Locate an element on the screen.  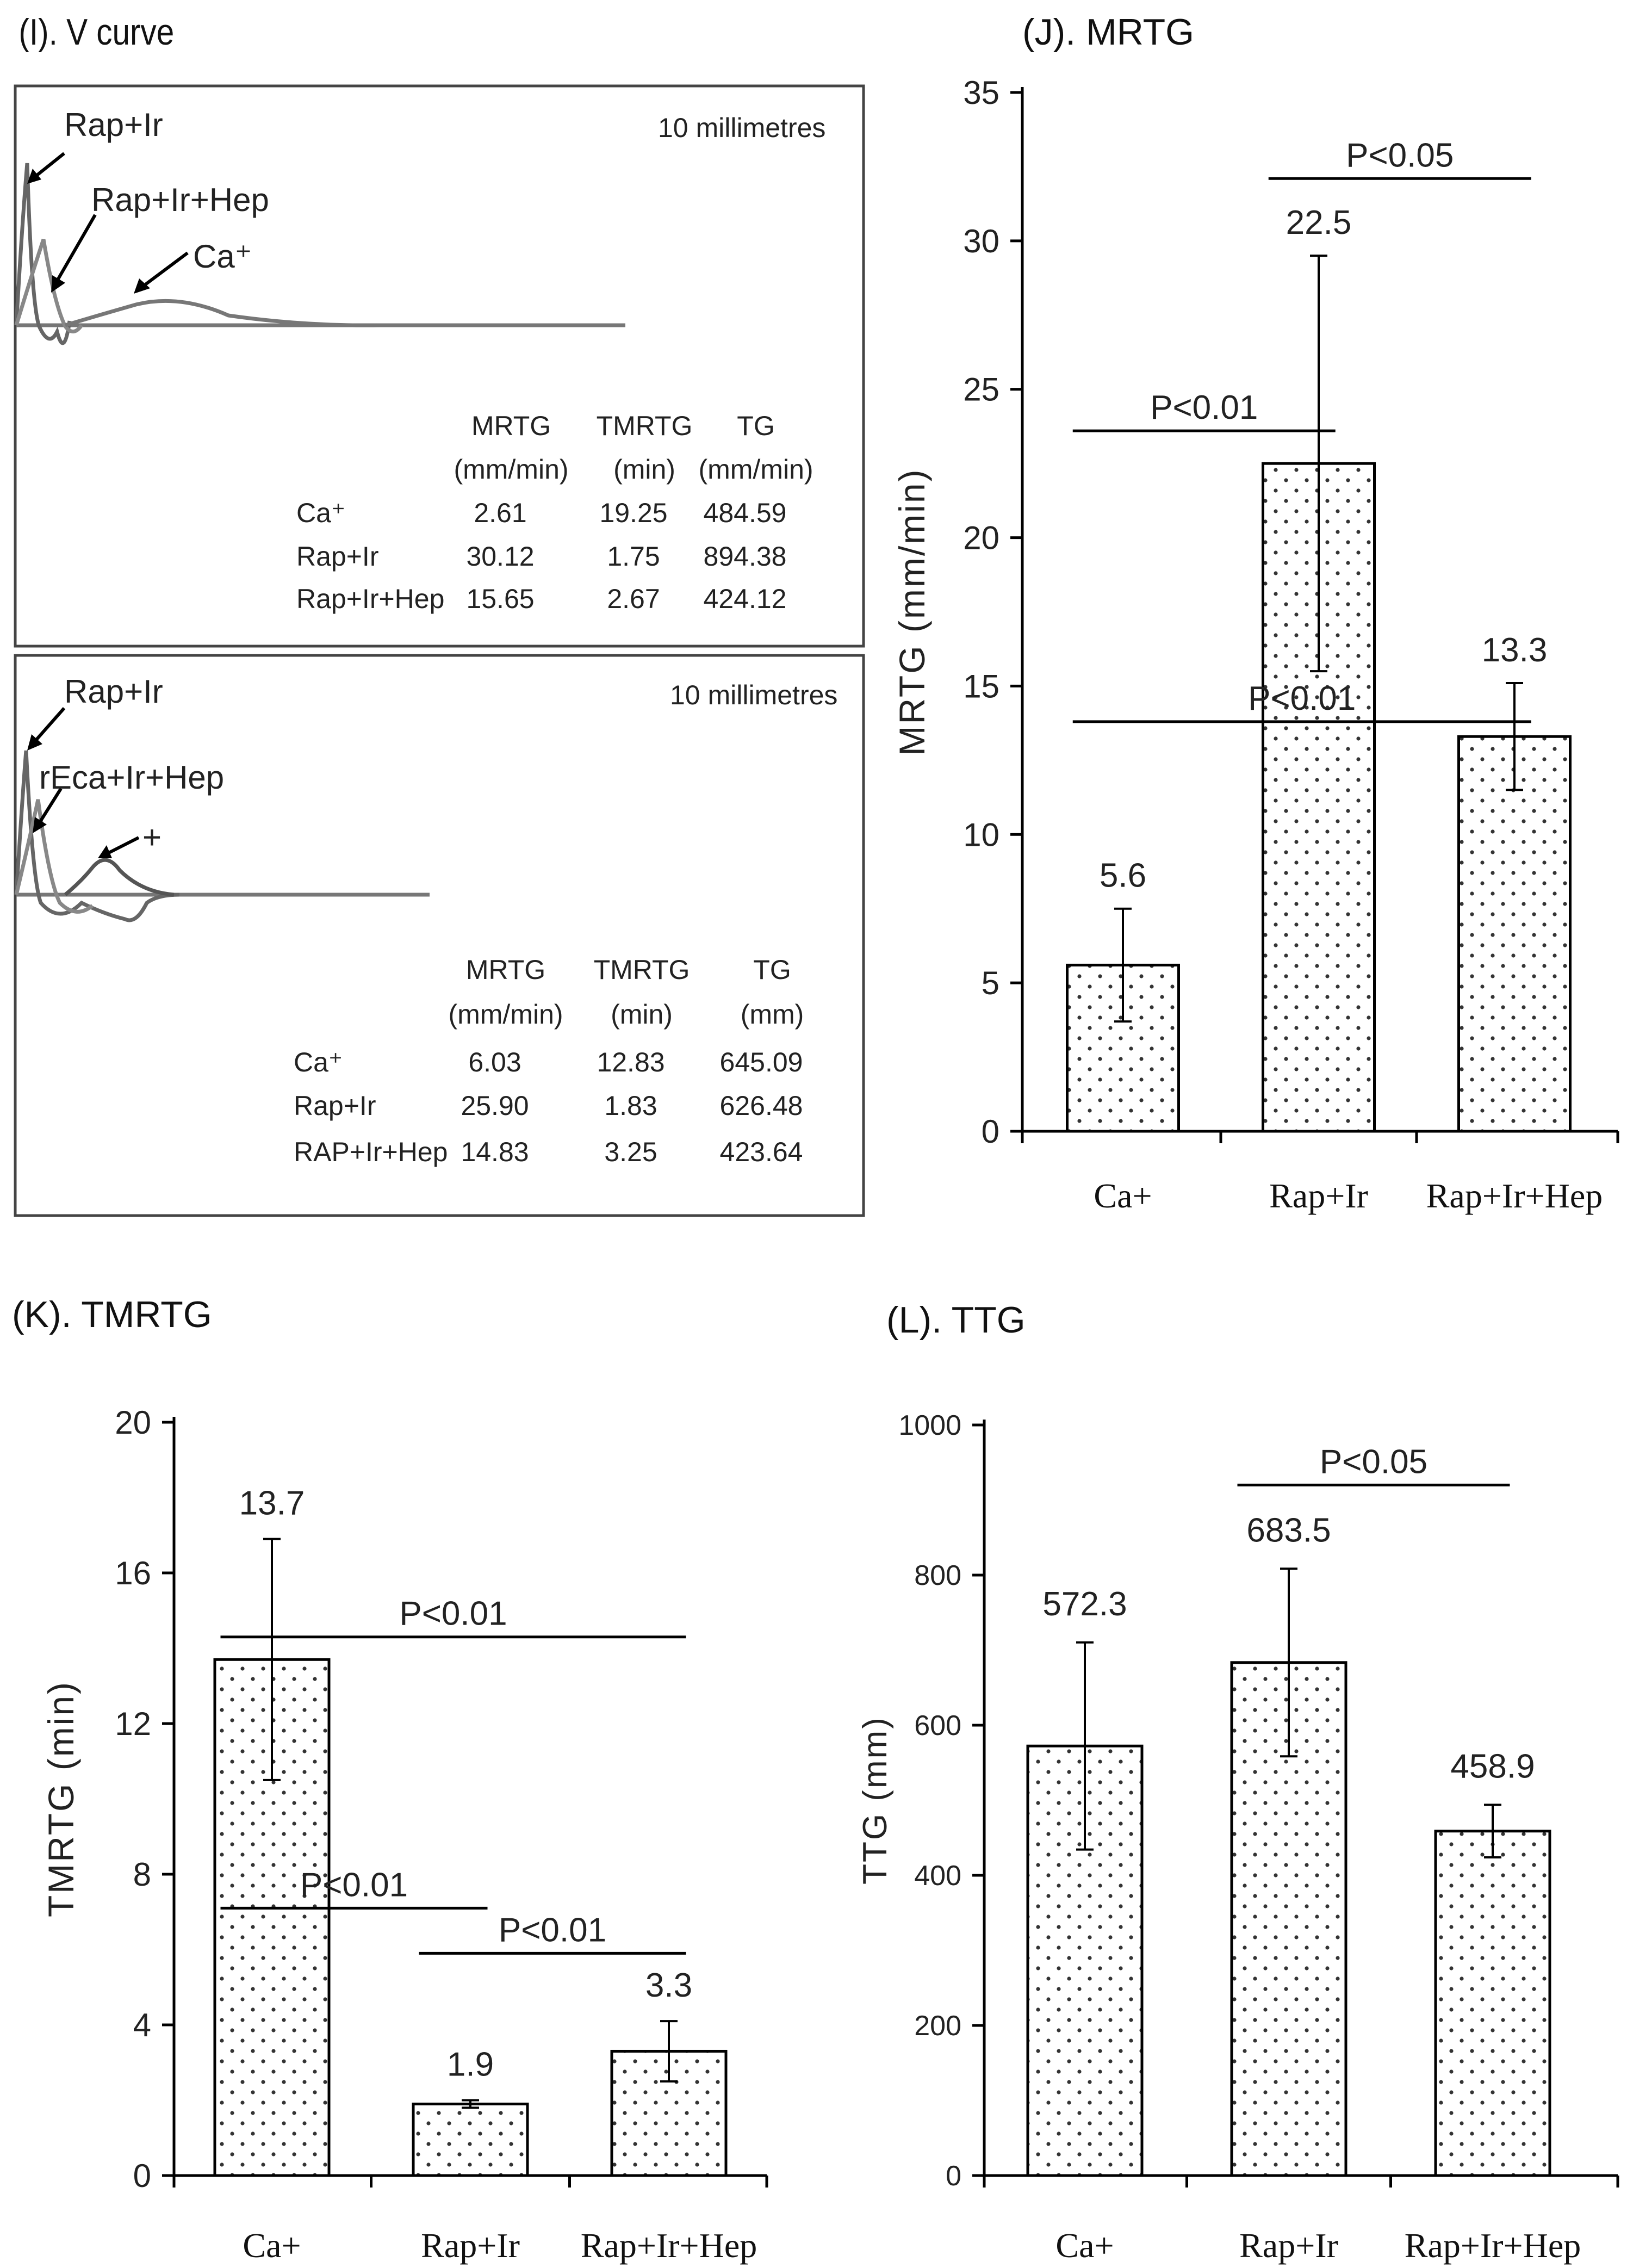
rap-ir-hep-arrowhead is located at coordinates (58, 284).